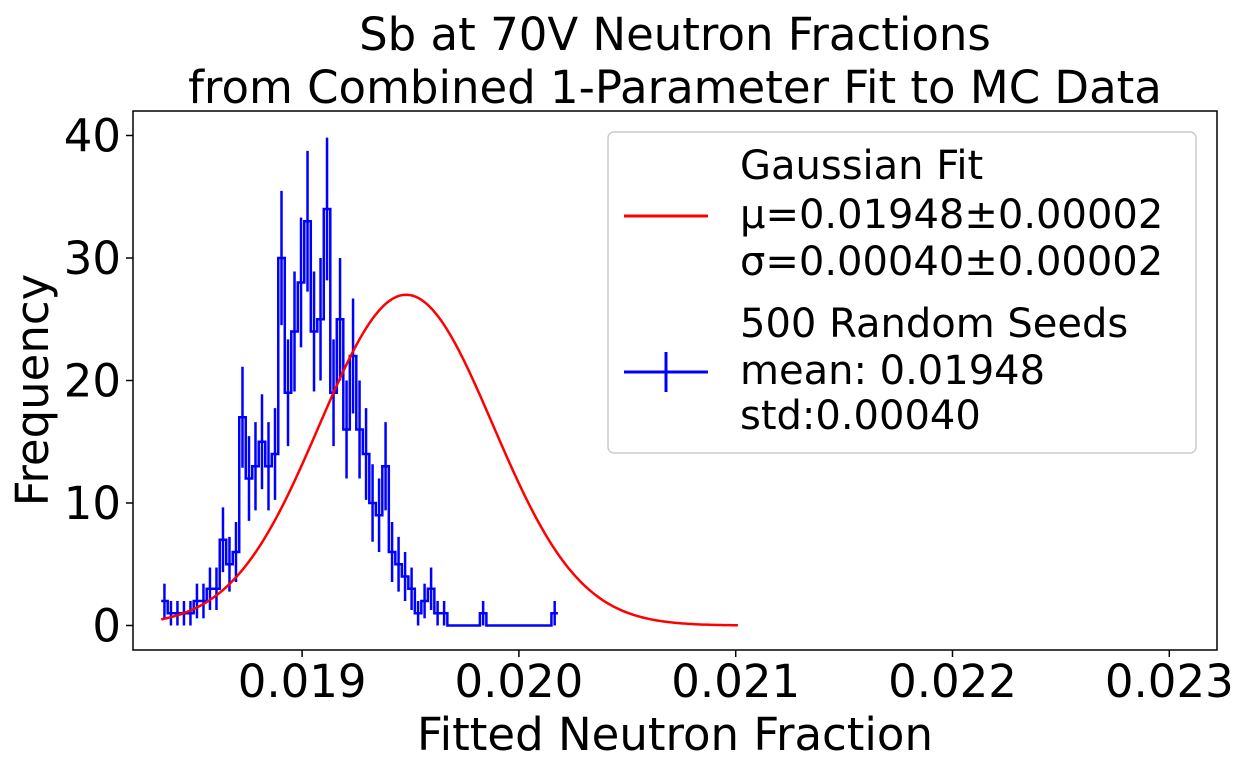 The image size is (1253, 768). What do you see at coordinates (675, 87) in the screenshot?
I see `chart-title-line-2: from Combined 1-Parameter Fit to MC Data` at bounding box center [675, 87].